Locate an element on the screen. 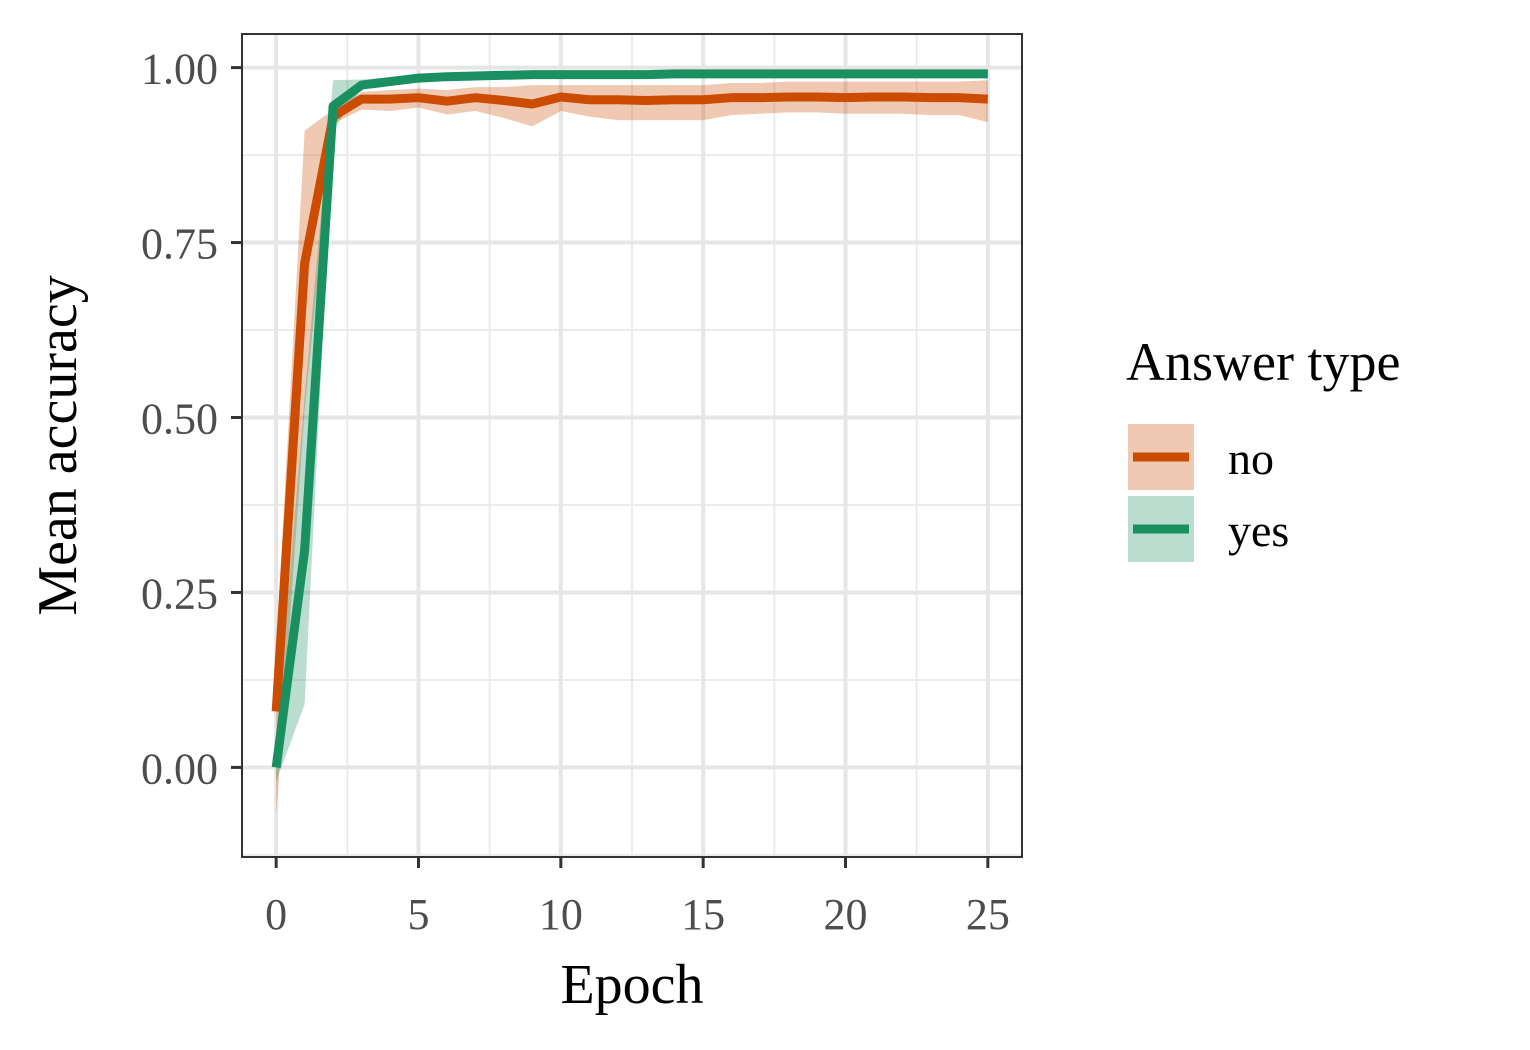 Image resolution: width=1530 pixels, height=1050 pixels. x-axis-title: Epoch is located at coordinates (631, 985).